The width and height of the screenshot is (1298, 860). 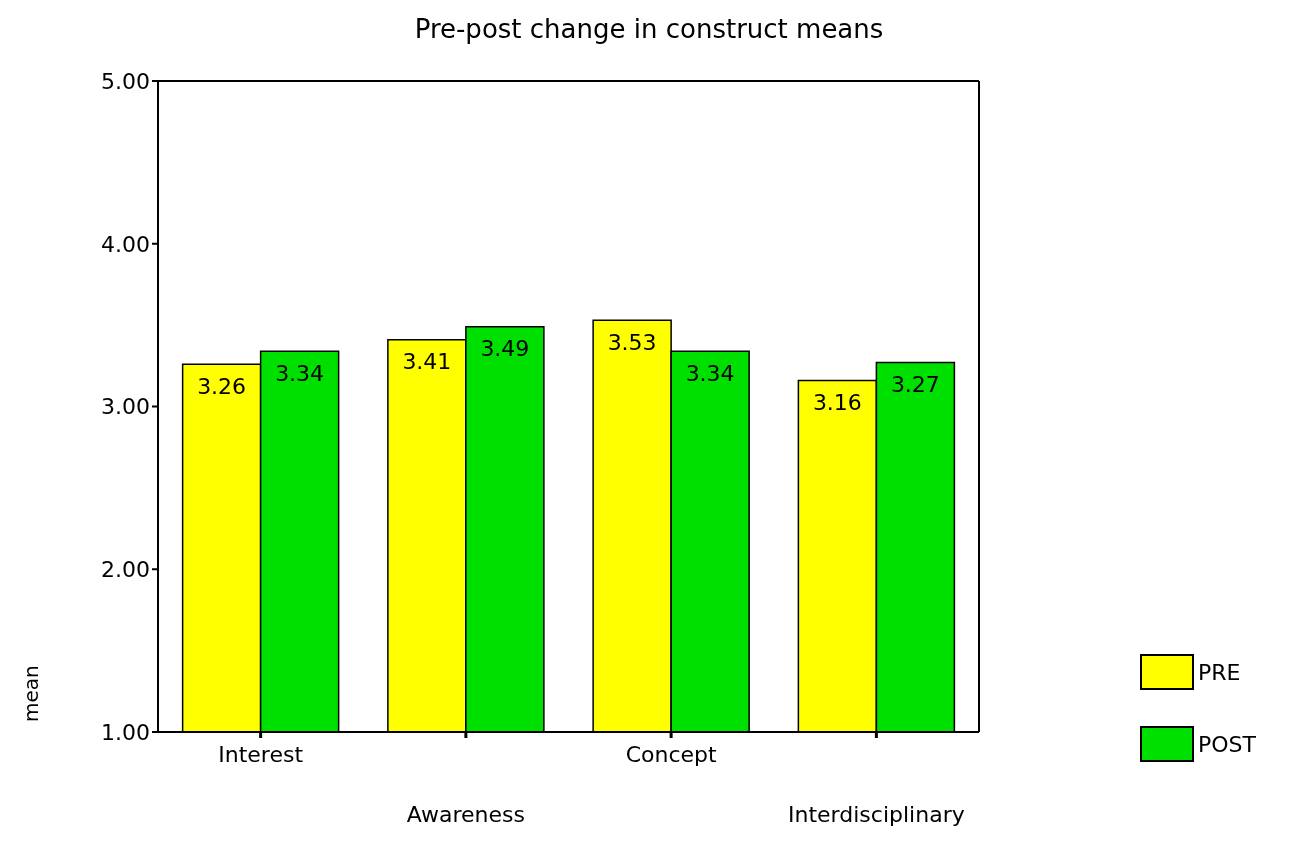 What do you see at coordinates (1227, 744) in the screenshot?
I see `legend-label: POST` at bounding box center [1227, 744].